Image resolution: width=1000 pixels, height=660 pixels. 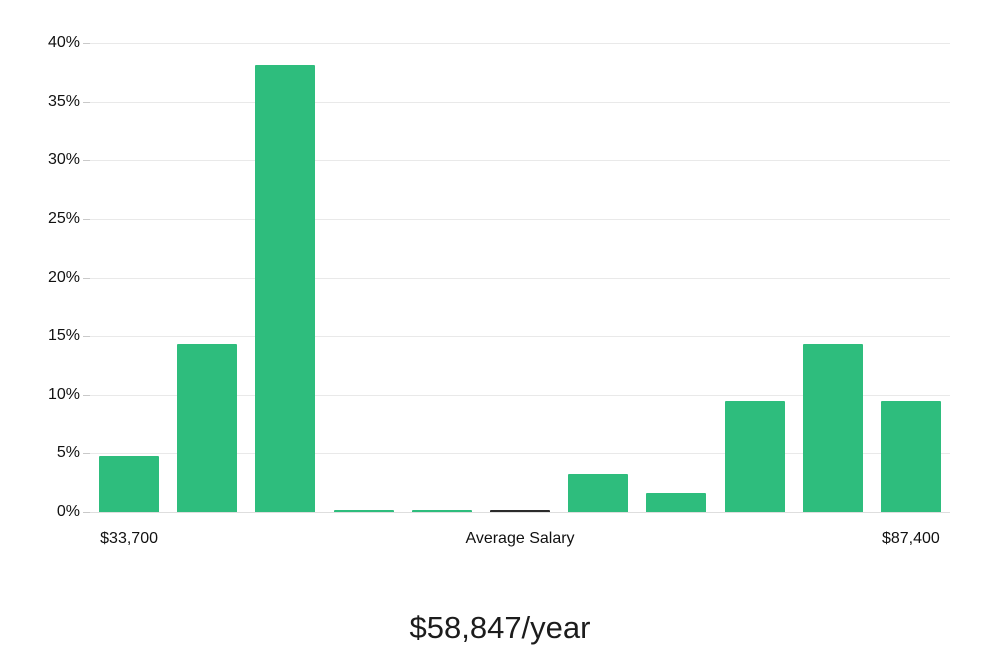 I want to click on y-tick-label: 40%, so click(x=63, y=42).